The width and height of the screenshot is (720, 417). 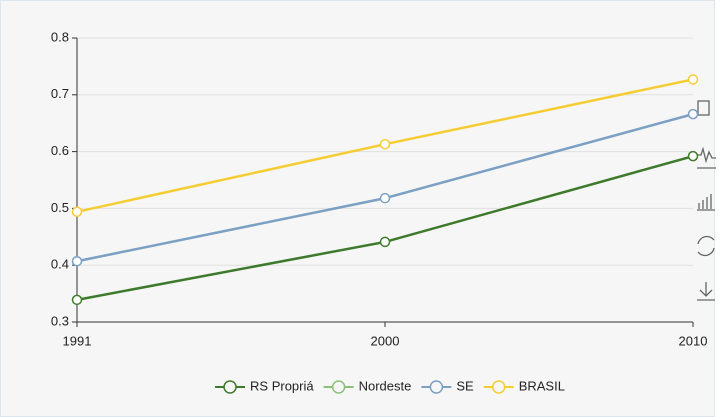 What do you see at coordinates (60, 93) in the screenshot?
I see `y-tick-label: 0.7` at bounding box center [60, 93].